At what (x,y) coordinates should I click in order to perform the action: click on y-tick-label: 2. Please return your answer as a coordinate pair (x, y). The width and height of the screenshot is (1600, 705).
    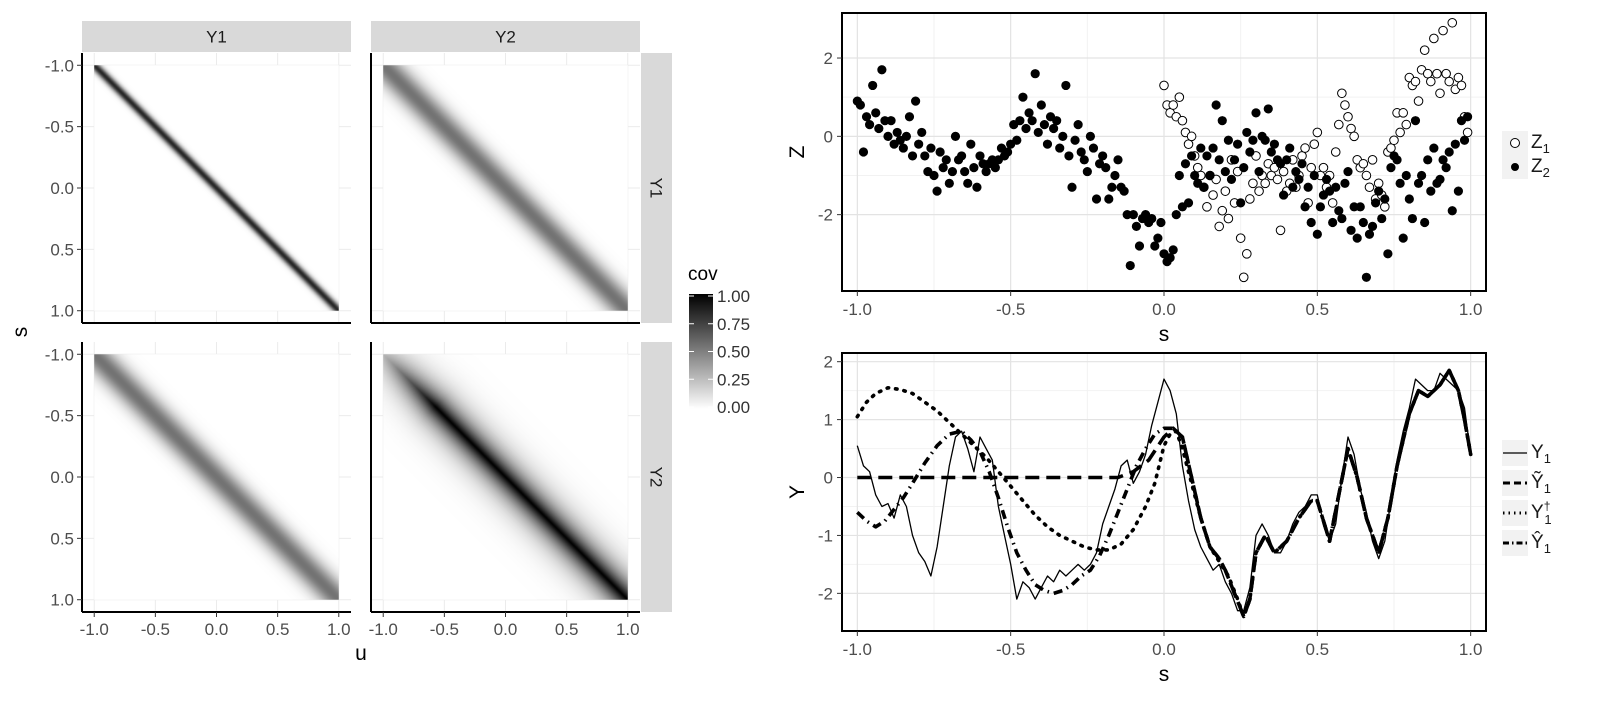
    Looking at the image, I should click on (828, 58).